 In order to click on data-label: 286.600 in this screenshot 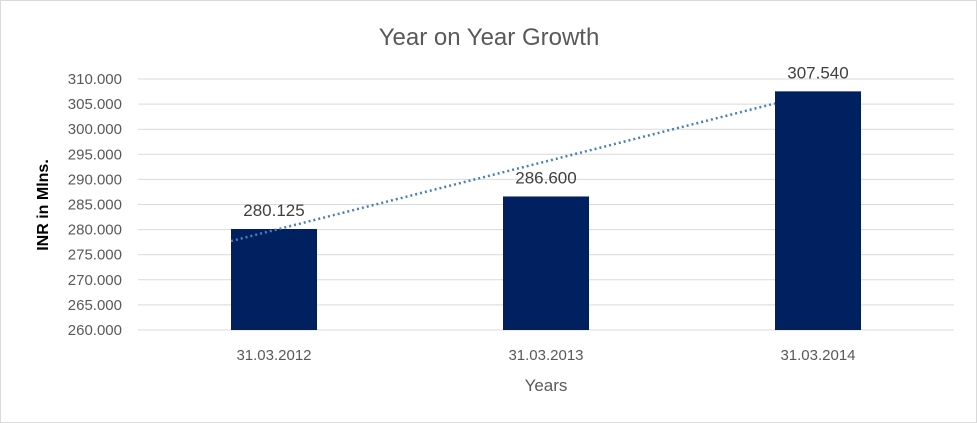, I will do `click(545, 177)`.